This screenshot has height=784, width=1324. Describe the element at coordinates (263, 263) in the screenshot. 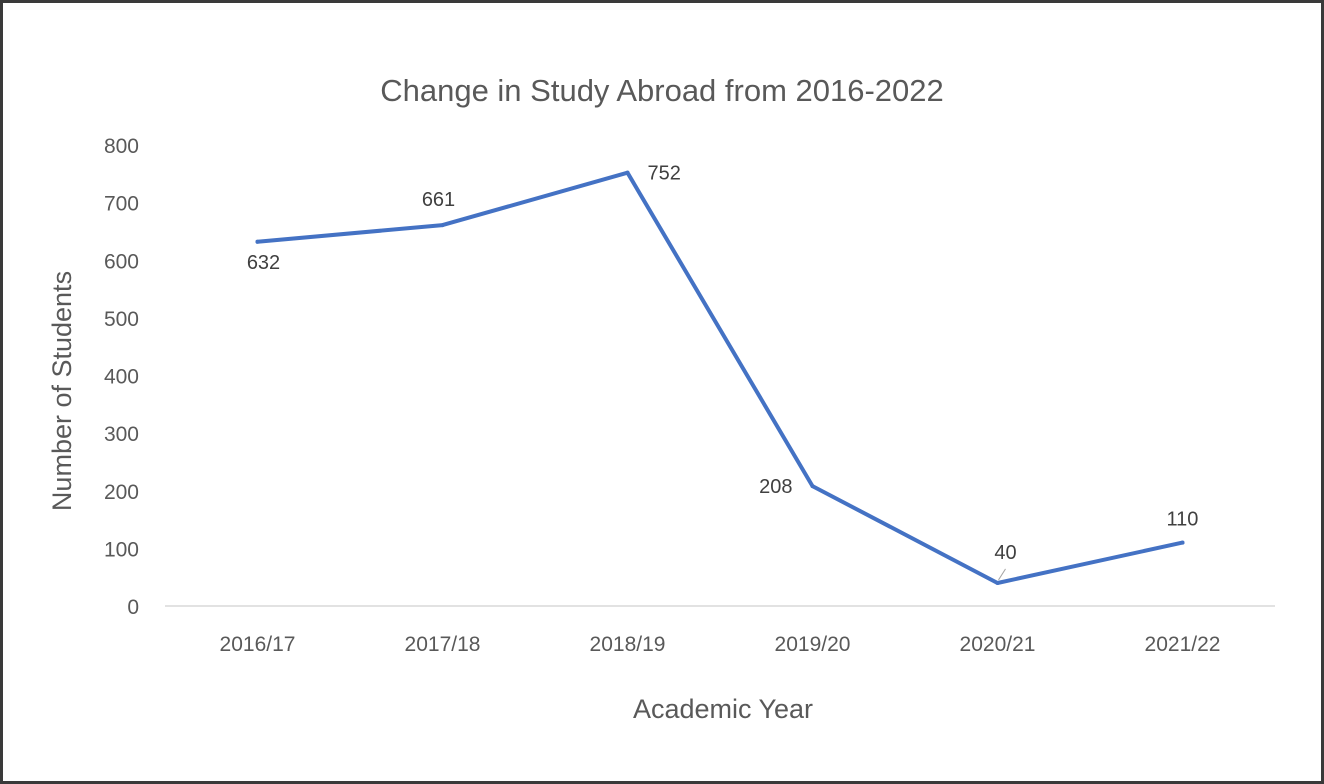

I see `data-label: 632` at that location.